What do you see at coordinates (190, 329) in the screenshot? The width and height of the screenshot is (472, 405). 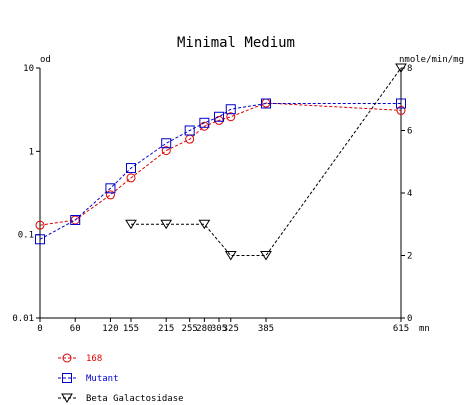 I see `x-tick-label: 255` at bounding box center [190, 329].